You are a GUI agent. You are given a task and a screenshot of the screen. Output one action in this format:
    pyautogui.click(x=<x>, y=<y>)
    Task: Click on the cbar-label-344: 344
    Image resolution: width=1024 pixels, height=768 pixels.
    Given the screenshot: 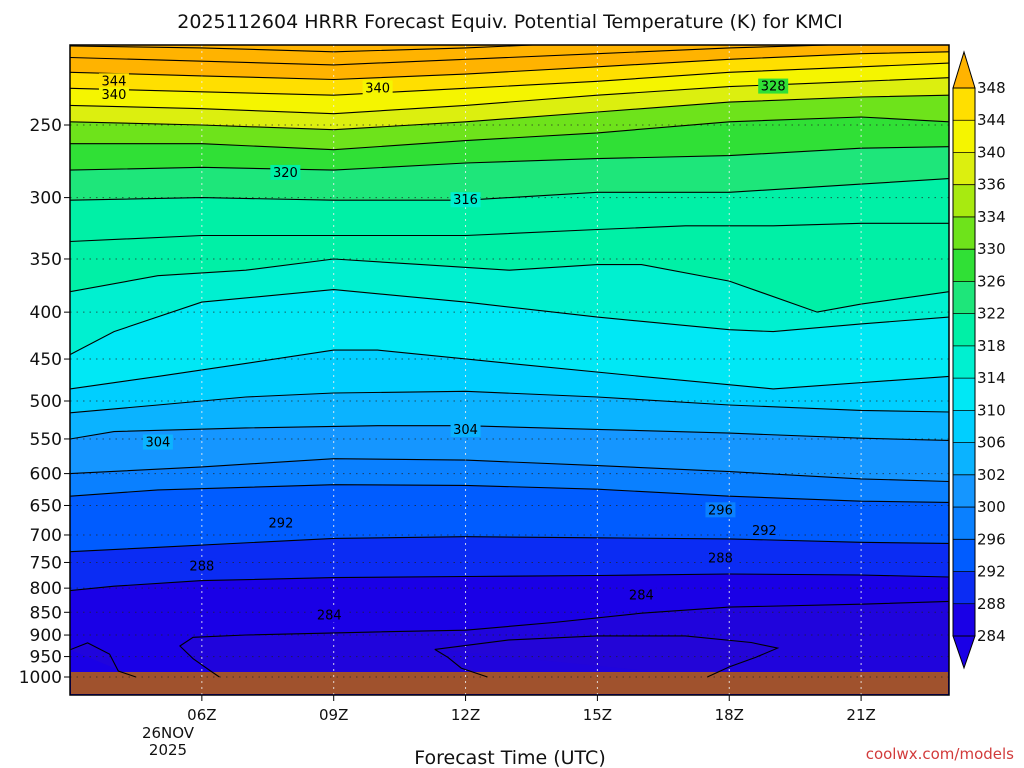 What is the action you would take?
    pyautogui.click(x=991, y=120)
    